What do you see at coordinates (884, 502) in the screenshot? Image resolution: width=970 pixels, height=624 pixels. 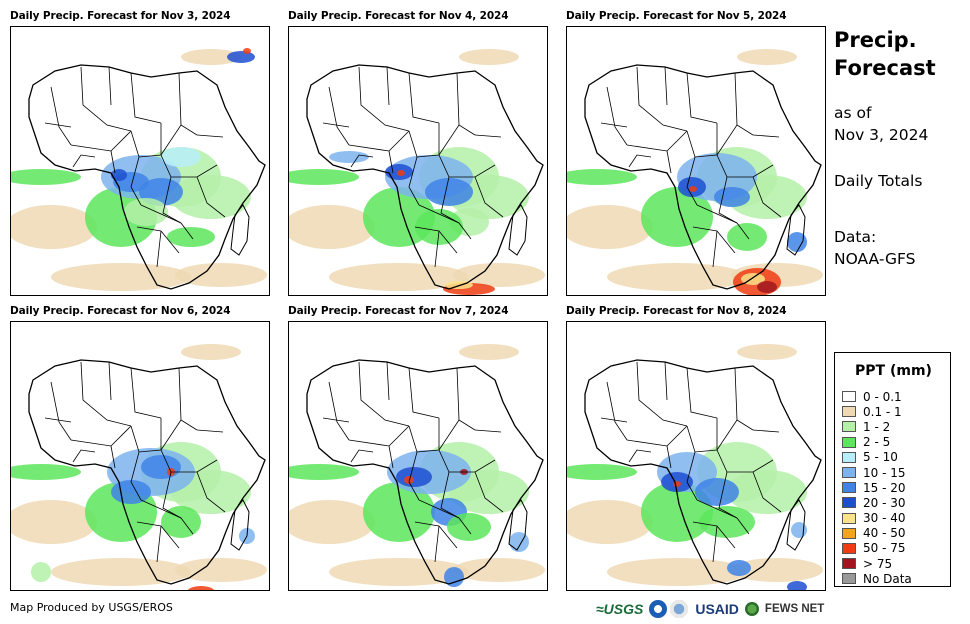 I see `legend-label: 20 - 30` at bounding box center [884, 502].